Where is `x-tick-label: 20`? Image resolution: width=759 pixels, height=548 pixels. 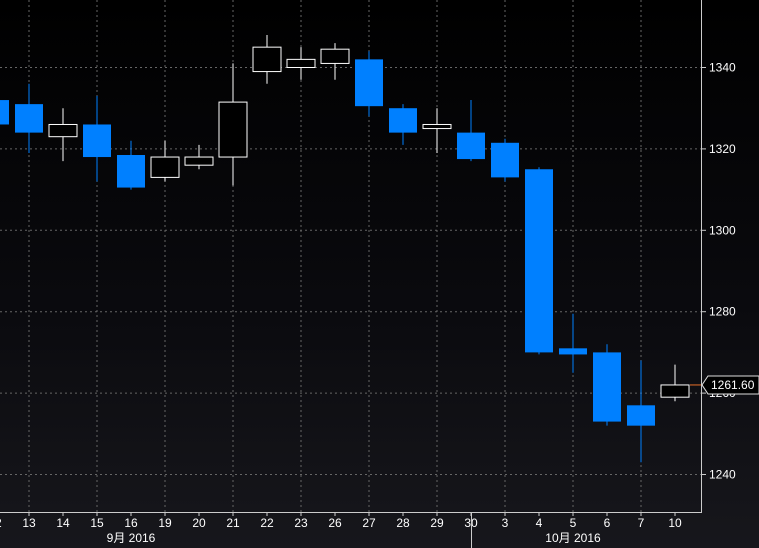
x-tick-label: 20 is located at coordinates (199, 523).